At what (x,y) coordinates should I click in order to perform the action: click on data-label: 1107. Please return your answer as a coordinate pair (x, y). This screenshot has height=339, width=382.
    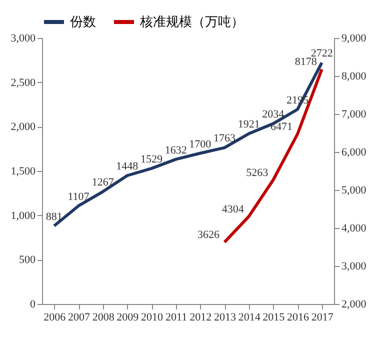
    Looking at the image, I should click on (79, 196).